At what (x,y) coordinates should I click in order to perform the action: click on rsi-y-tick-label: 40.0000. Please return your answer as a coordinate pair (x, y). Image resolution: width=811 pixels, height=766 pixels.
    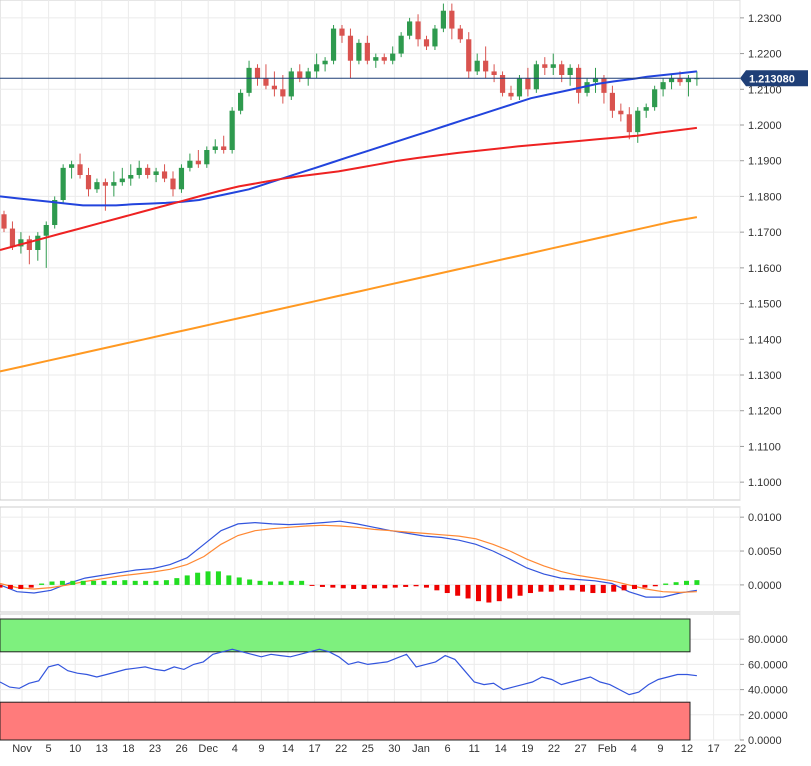
    Looking at the image, I should click on (768, 691).